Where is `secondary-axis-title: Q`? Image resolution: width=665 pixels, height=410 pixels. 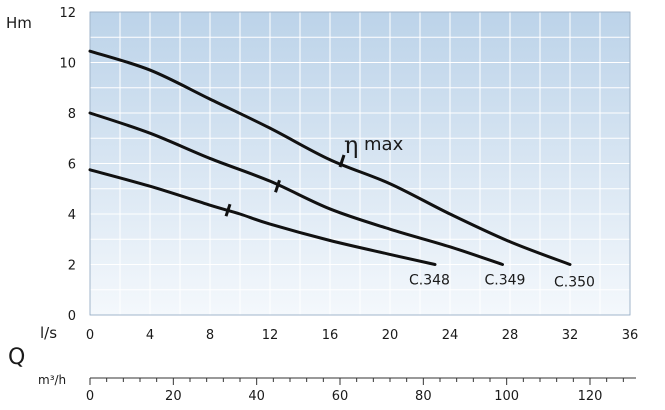
secondary-axis-title: Q is located at coordinates (16, 357).